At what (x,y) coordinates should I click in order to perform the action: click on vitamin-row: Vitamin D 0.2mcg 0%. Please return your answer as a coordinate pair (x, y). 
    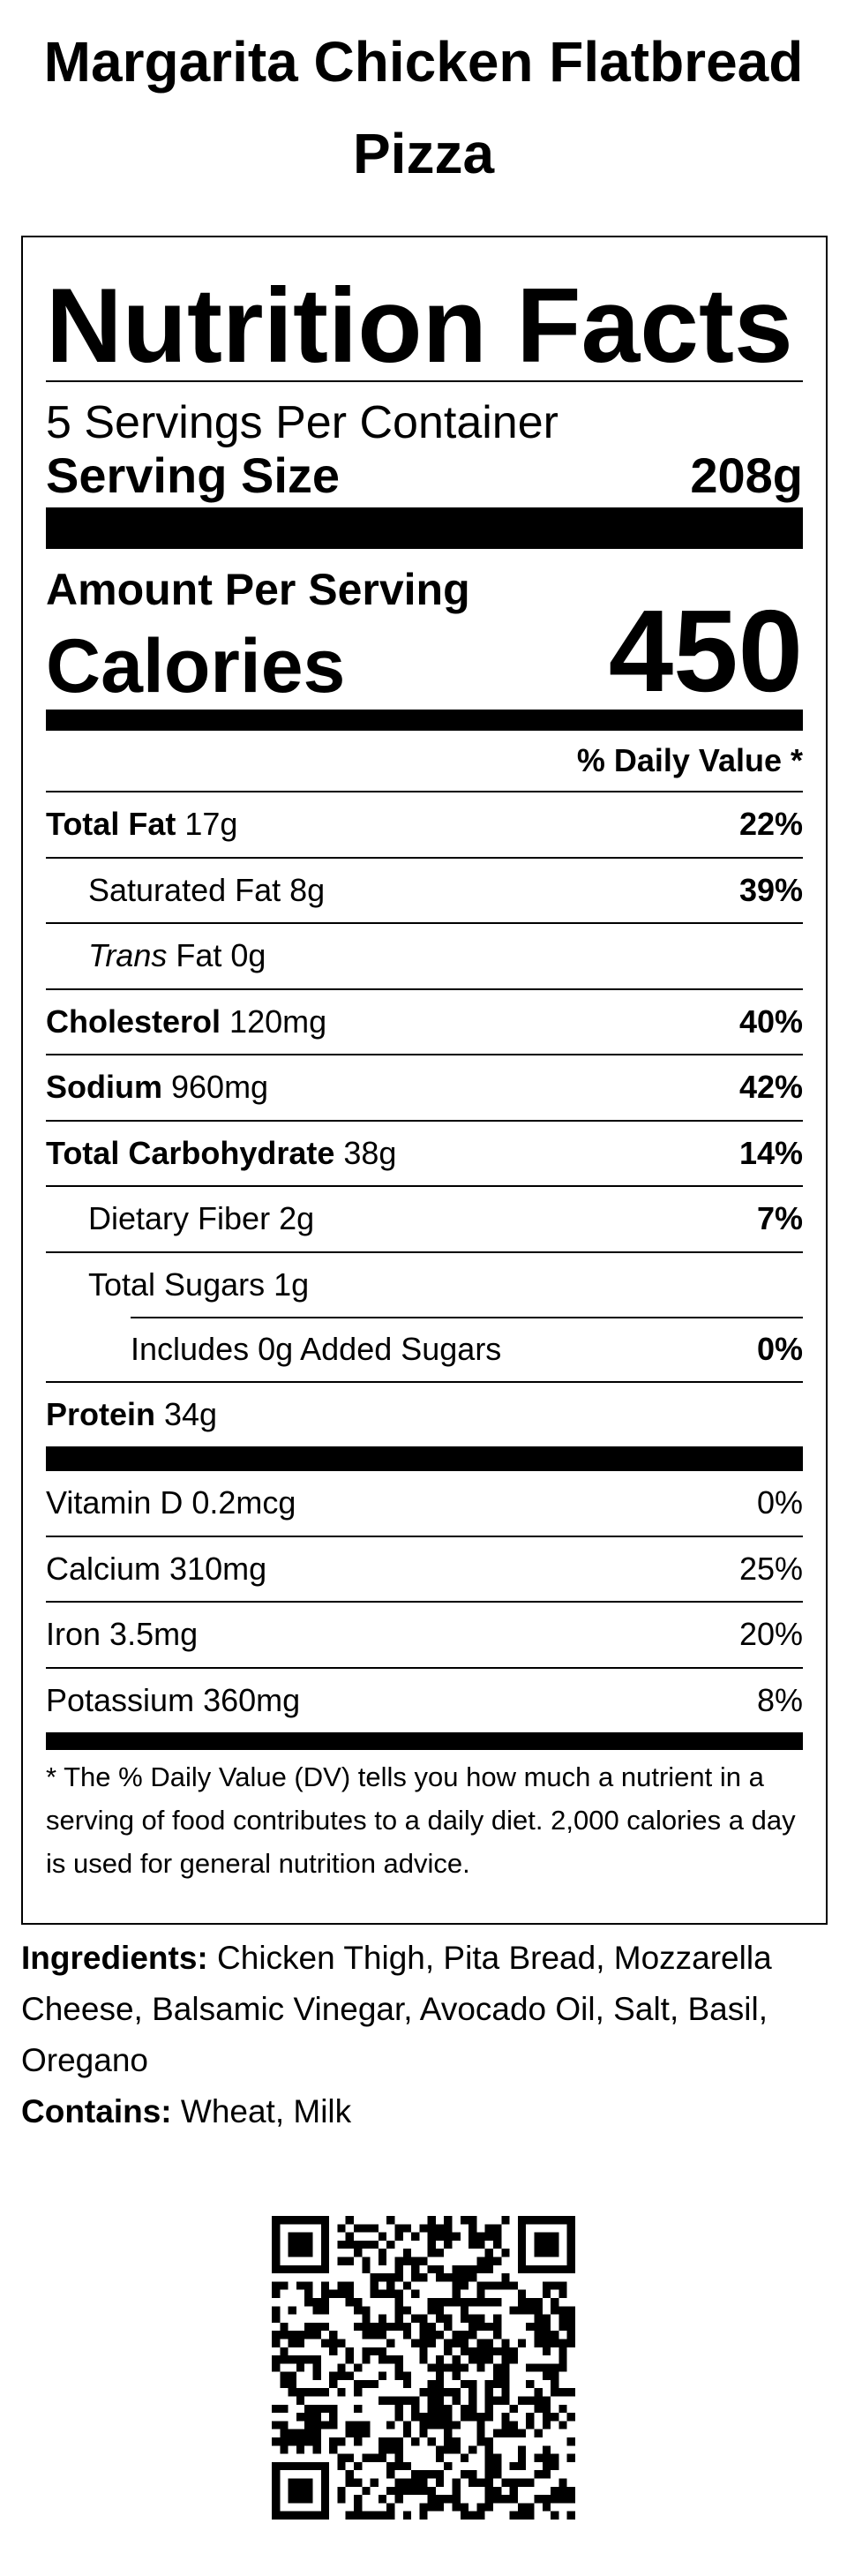
    Looking at the image, I should click on (425, 1504).